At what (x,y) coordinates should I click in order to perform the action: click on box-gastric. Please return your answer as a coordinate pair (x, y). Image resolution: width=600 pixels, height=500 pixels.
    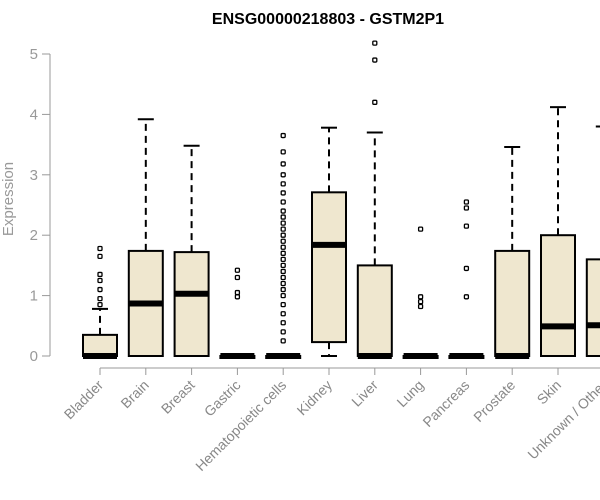
    Looking at the image, I should click on (237, 313).